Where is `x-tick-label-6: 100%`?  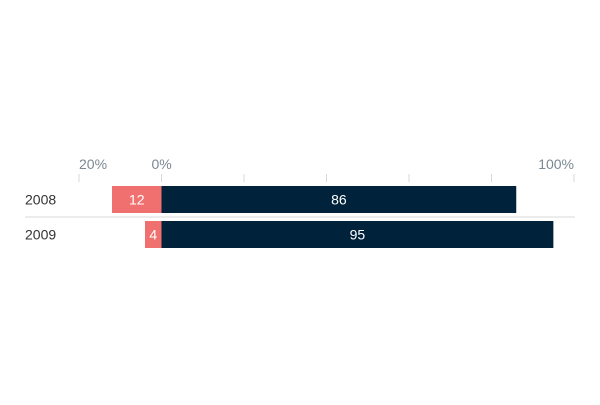 x-tick-label-6: 100% is located at coordinates (556, 164).